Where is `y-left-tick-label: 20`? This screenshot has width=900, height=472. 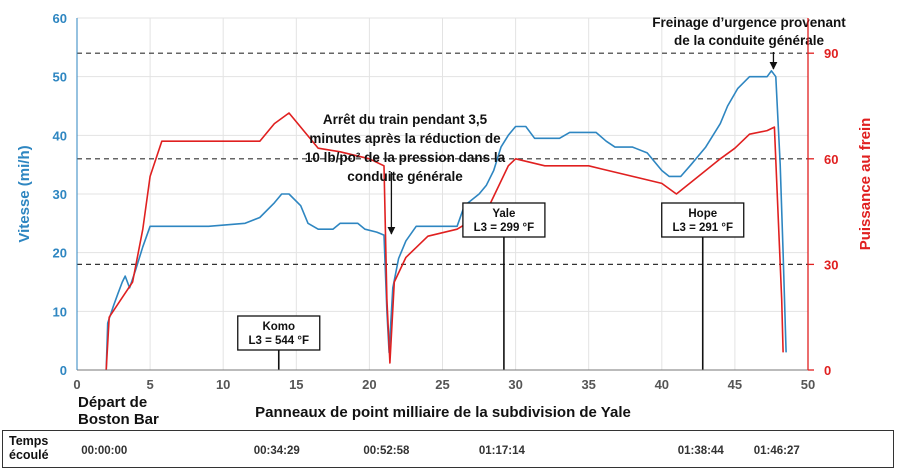 y-left-tick-label: 20 is located at coordinates (60, 253).